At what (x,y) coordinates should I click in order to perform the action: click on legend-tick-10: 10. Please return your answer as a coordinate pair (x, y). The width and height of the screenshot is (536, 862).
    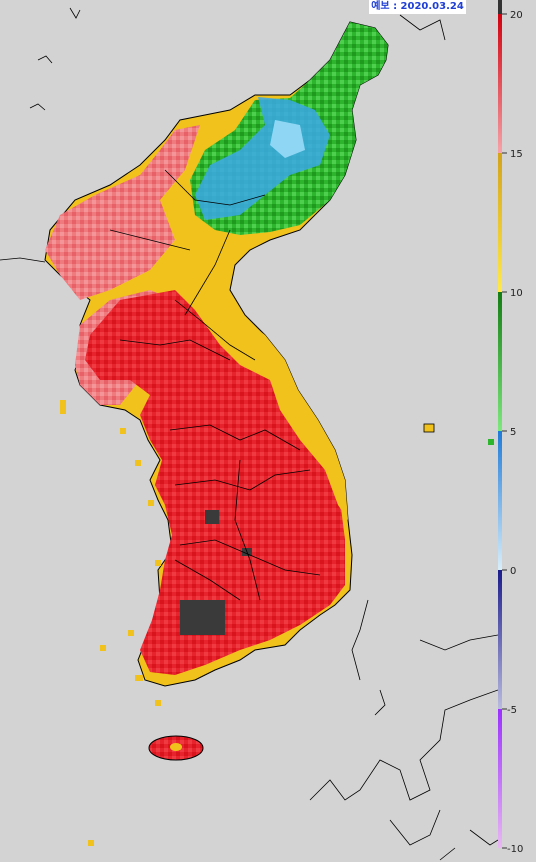
    Looking at the image, I should click on (516, 293).